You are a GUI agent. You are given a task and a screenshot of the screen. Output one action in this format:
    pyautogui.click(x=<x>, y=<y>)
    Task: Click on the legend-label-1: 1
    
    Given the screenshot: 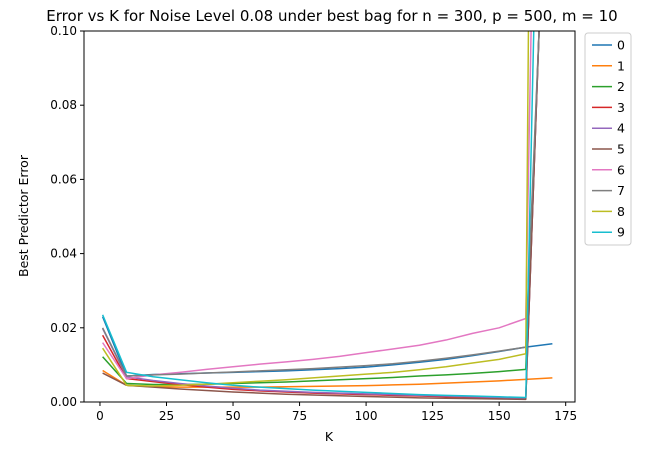 What is the action you would take?
    pyautogui.click(x=621, y=65)
    